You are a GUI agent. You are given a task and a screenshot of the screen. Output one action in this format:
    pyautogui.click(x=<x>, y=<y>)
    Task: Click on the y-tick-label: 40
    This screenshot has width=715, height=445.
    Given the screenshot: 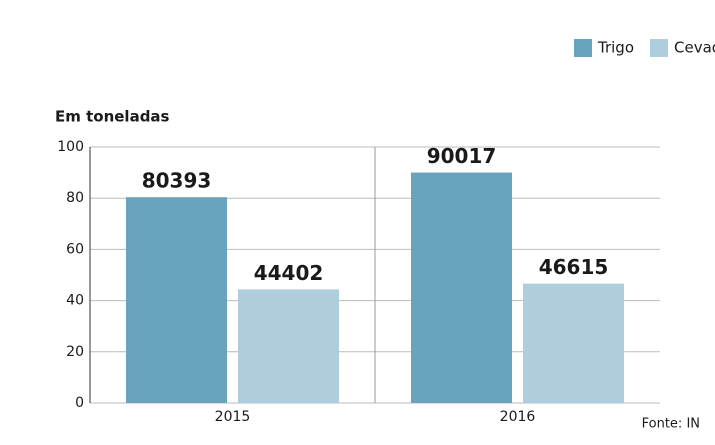 What is the action you would take?
    pyautogui.click(x=75, y=301)
    